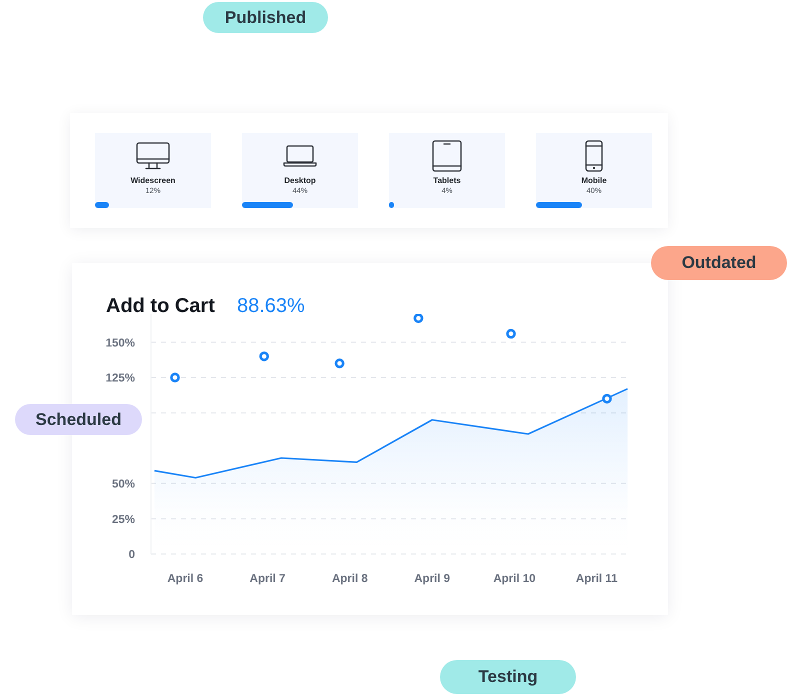 The width and height of the screenshot is (800, 696). What do you see at coordinates (131, 555) in the screenshot?
I see `y-tick-label: 0` at bounding box center [131, 555].